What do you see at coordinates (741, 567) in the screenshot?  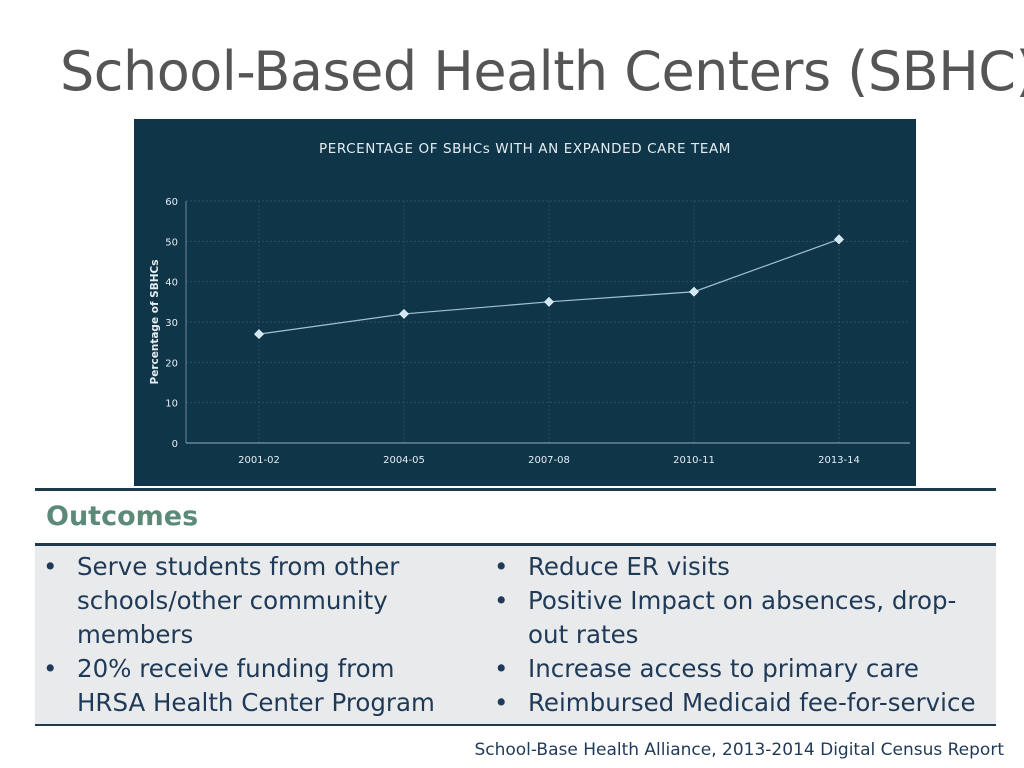 I see `outcome-item: • Reduce ER visits` at bounding box center [741, 567].